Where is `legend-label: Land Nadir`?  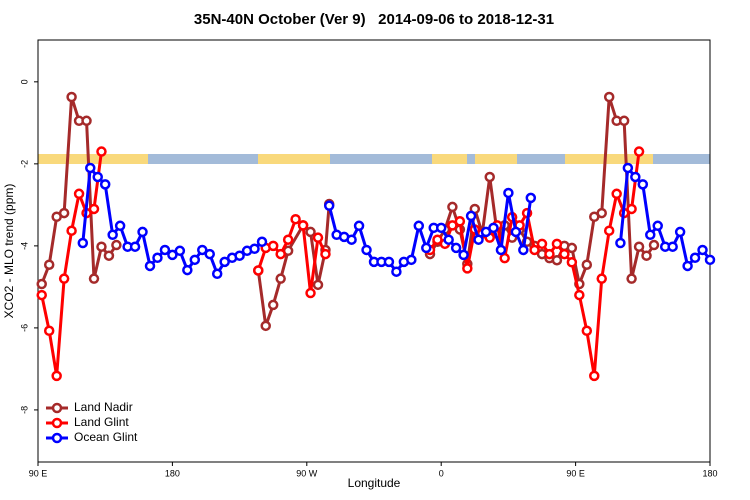 legend-label: Land Nadir is located at coordinates (103, 407).